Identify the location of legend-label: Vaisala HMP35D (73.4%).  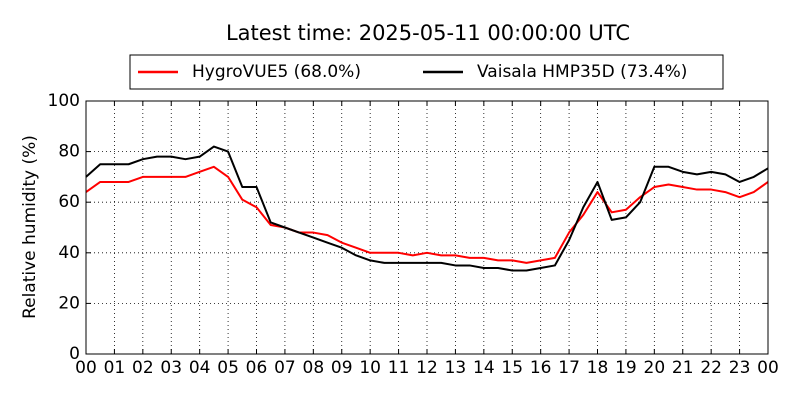
(582, 72).